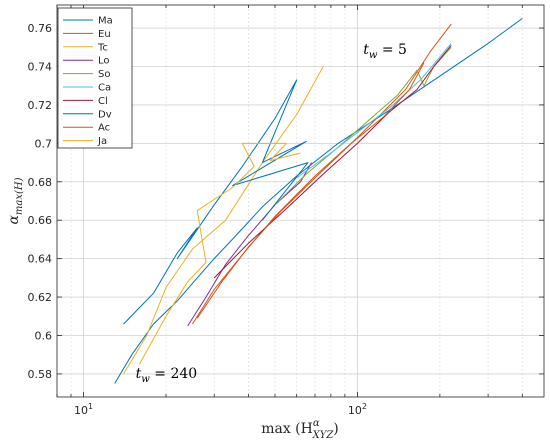  Describe the element at coordinates (104, 74) in the screenshot. I see `legend-label-so: So` at that location.